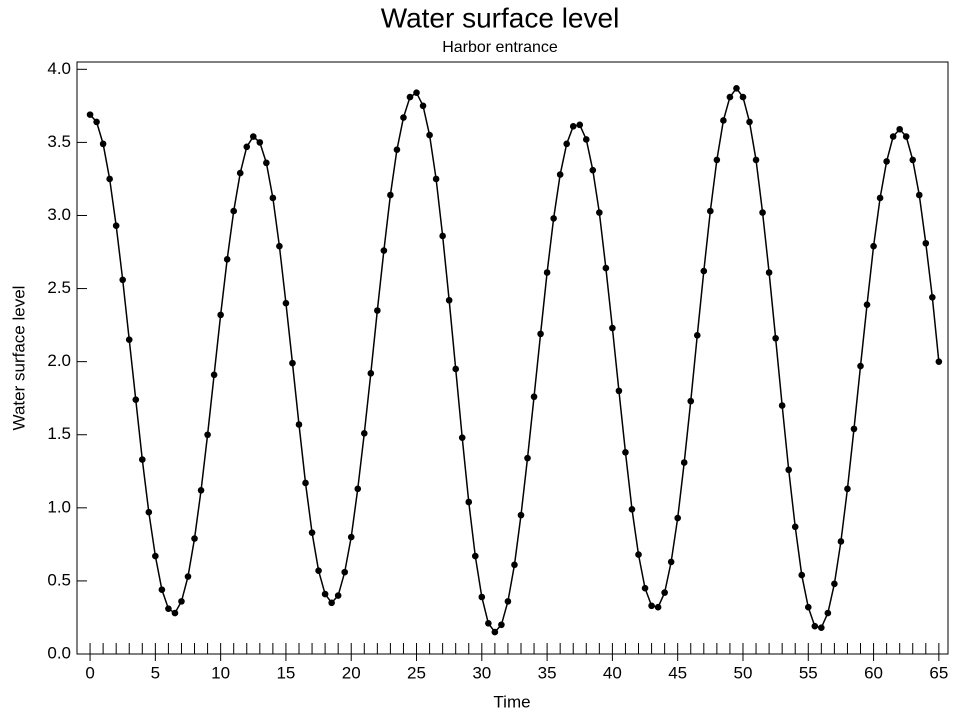 This screenshot has height=713, width=956. What do you see at coordinates (938, 672) in the screenshot?
I see `x-tick-label: 65` at bounding box center [938, 672].